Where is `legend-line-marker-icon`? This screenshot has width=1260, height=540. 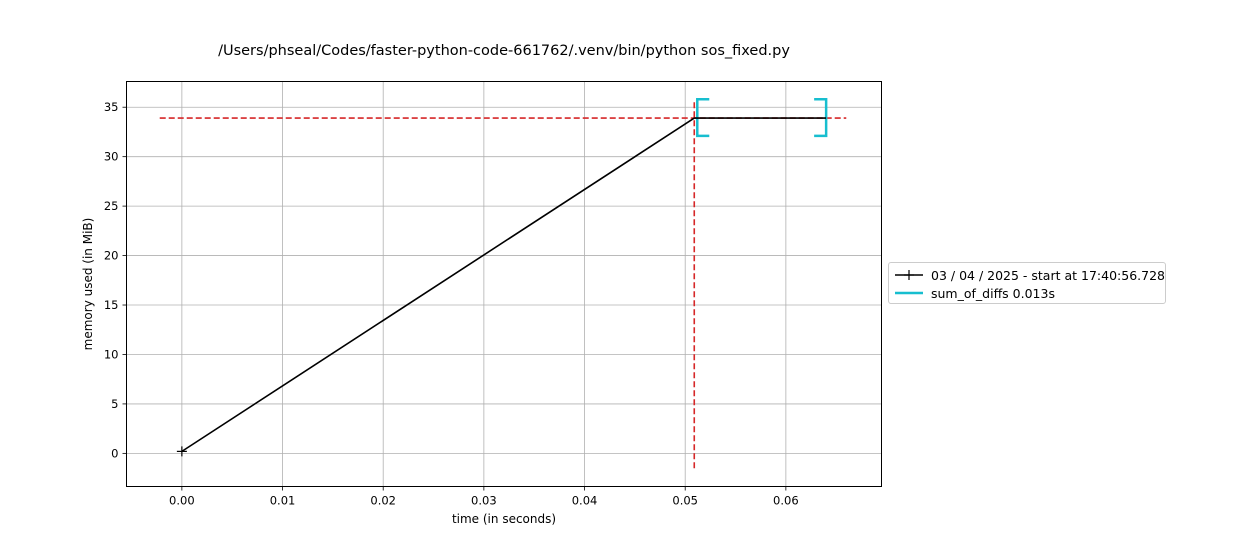 legend-line-marker-icon is located at coordinates (909, 275).